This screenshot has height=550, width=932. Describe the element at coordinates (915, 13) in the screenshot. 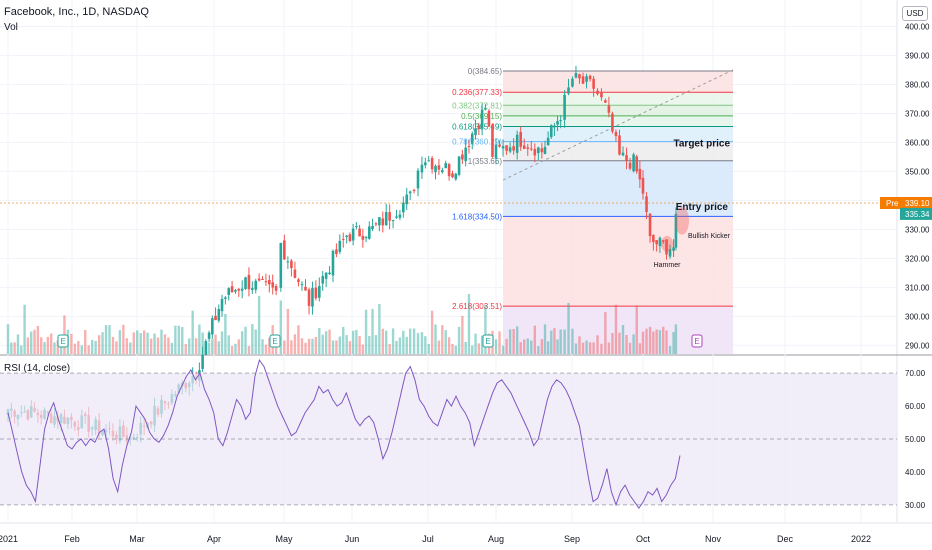

I see `currency-button: USD` at that location.